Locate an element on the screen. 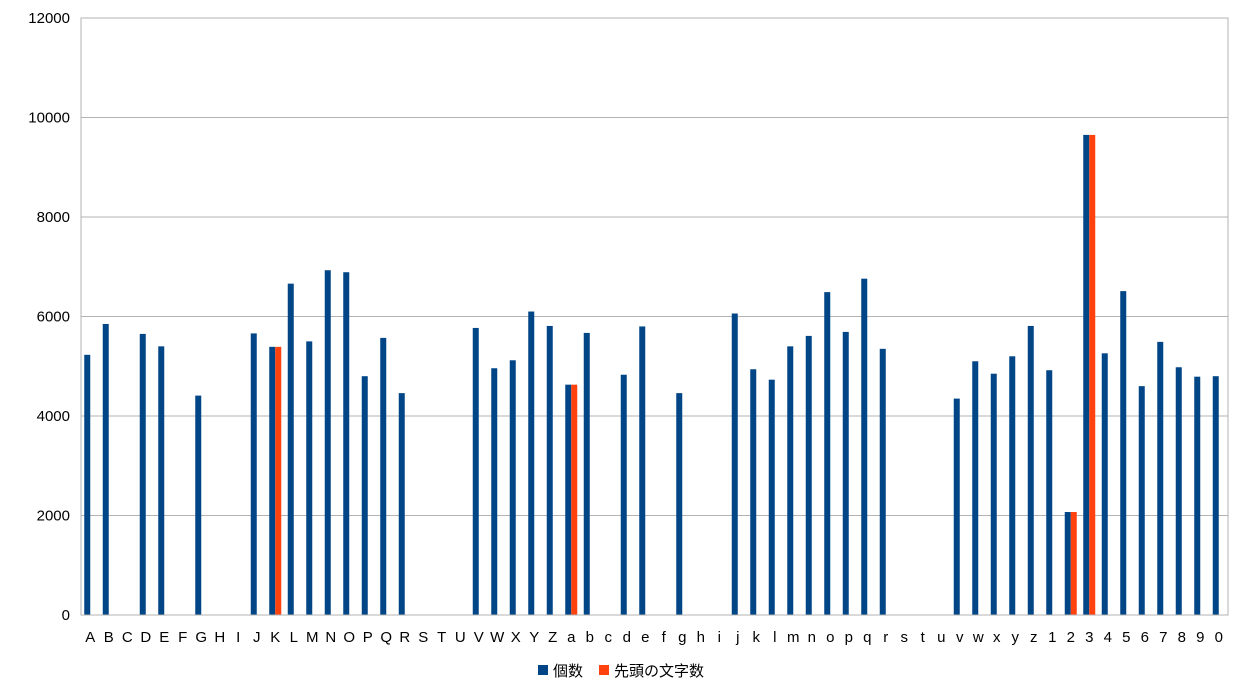  x-category-label: b is located at coordinates (590, 637).